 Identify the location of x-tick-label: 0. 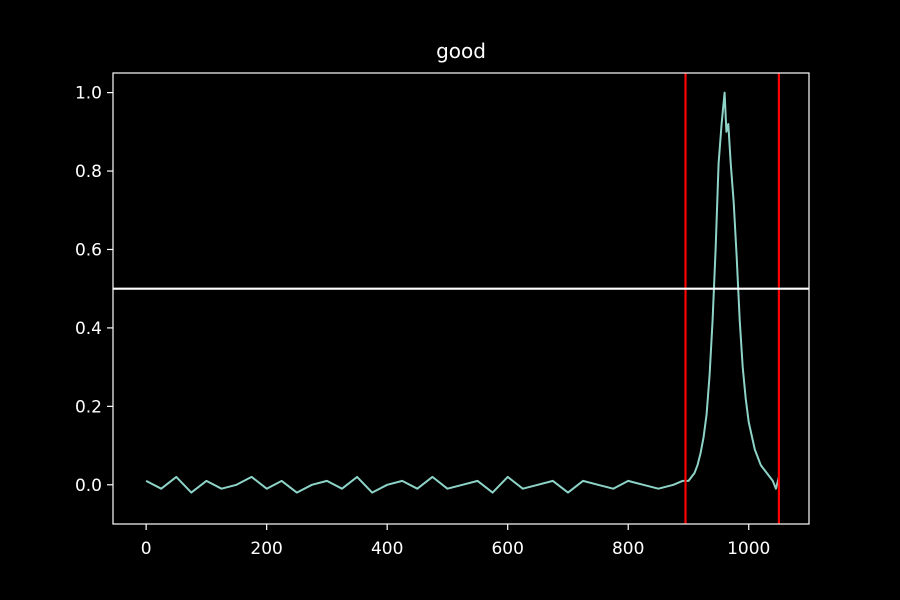
(146, 549).